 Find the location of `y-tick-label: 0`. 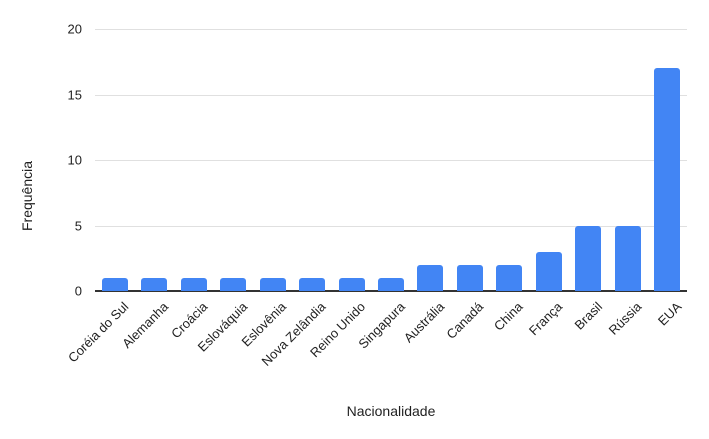

y-tick-label: 0 is located at coordinates (78, 291).